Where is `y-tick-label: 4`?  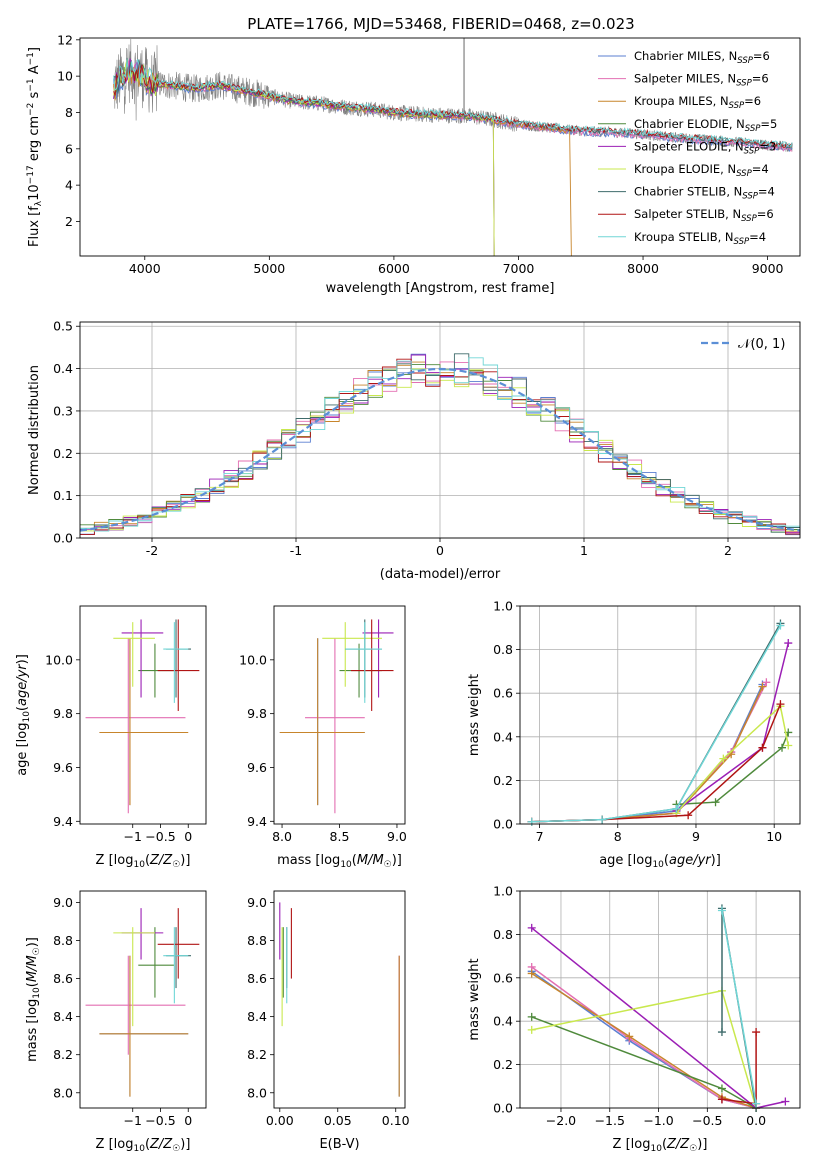 y-tick-label: 4 is located at coordinates (69, 185).